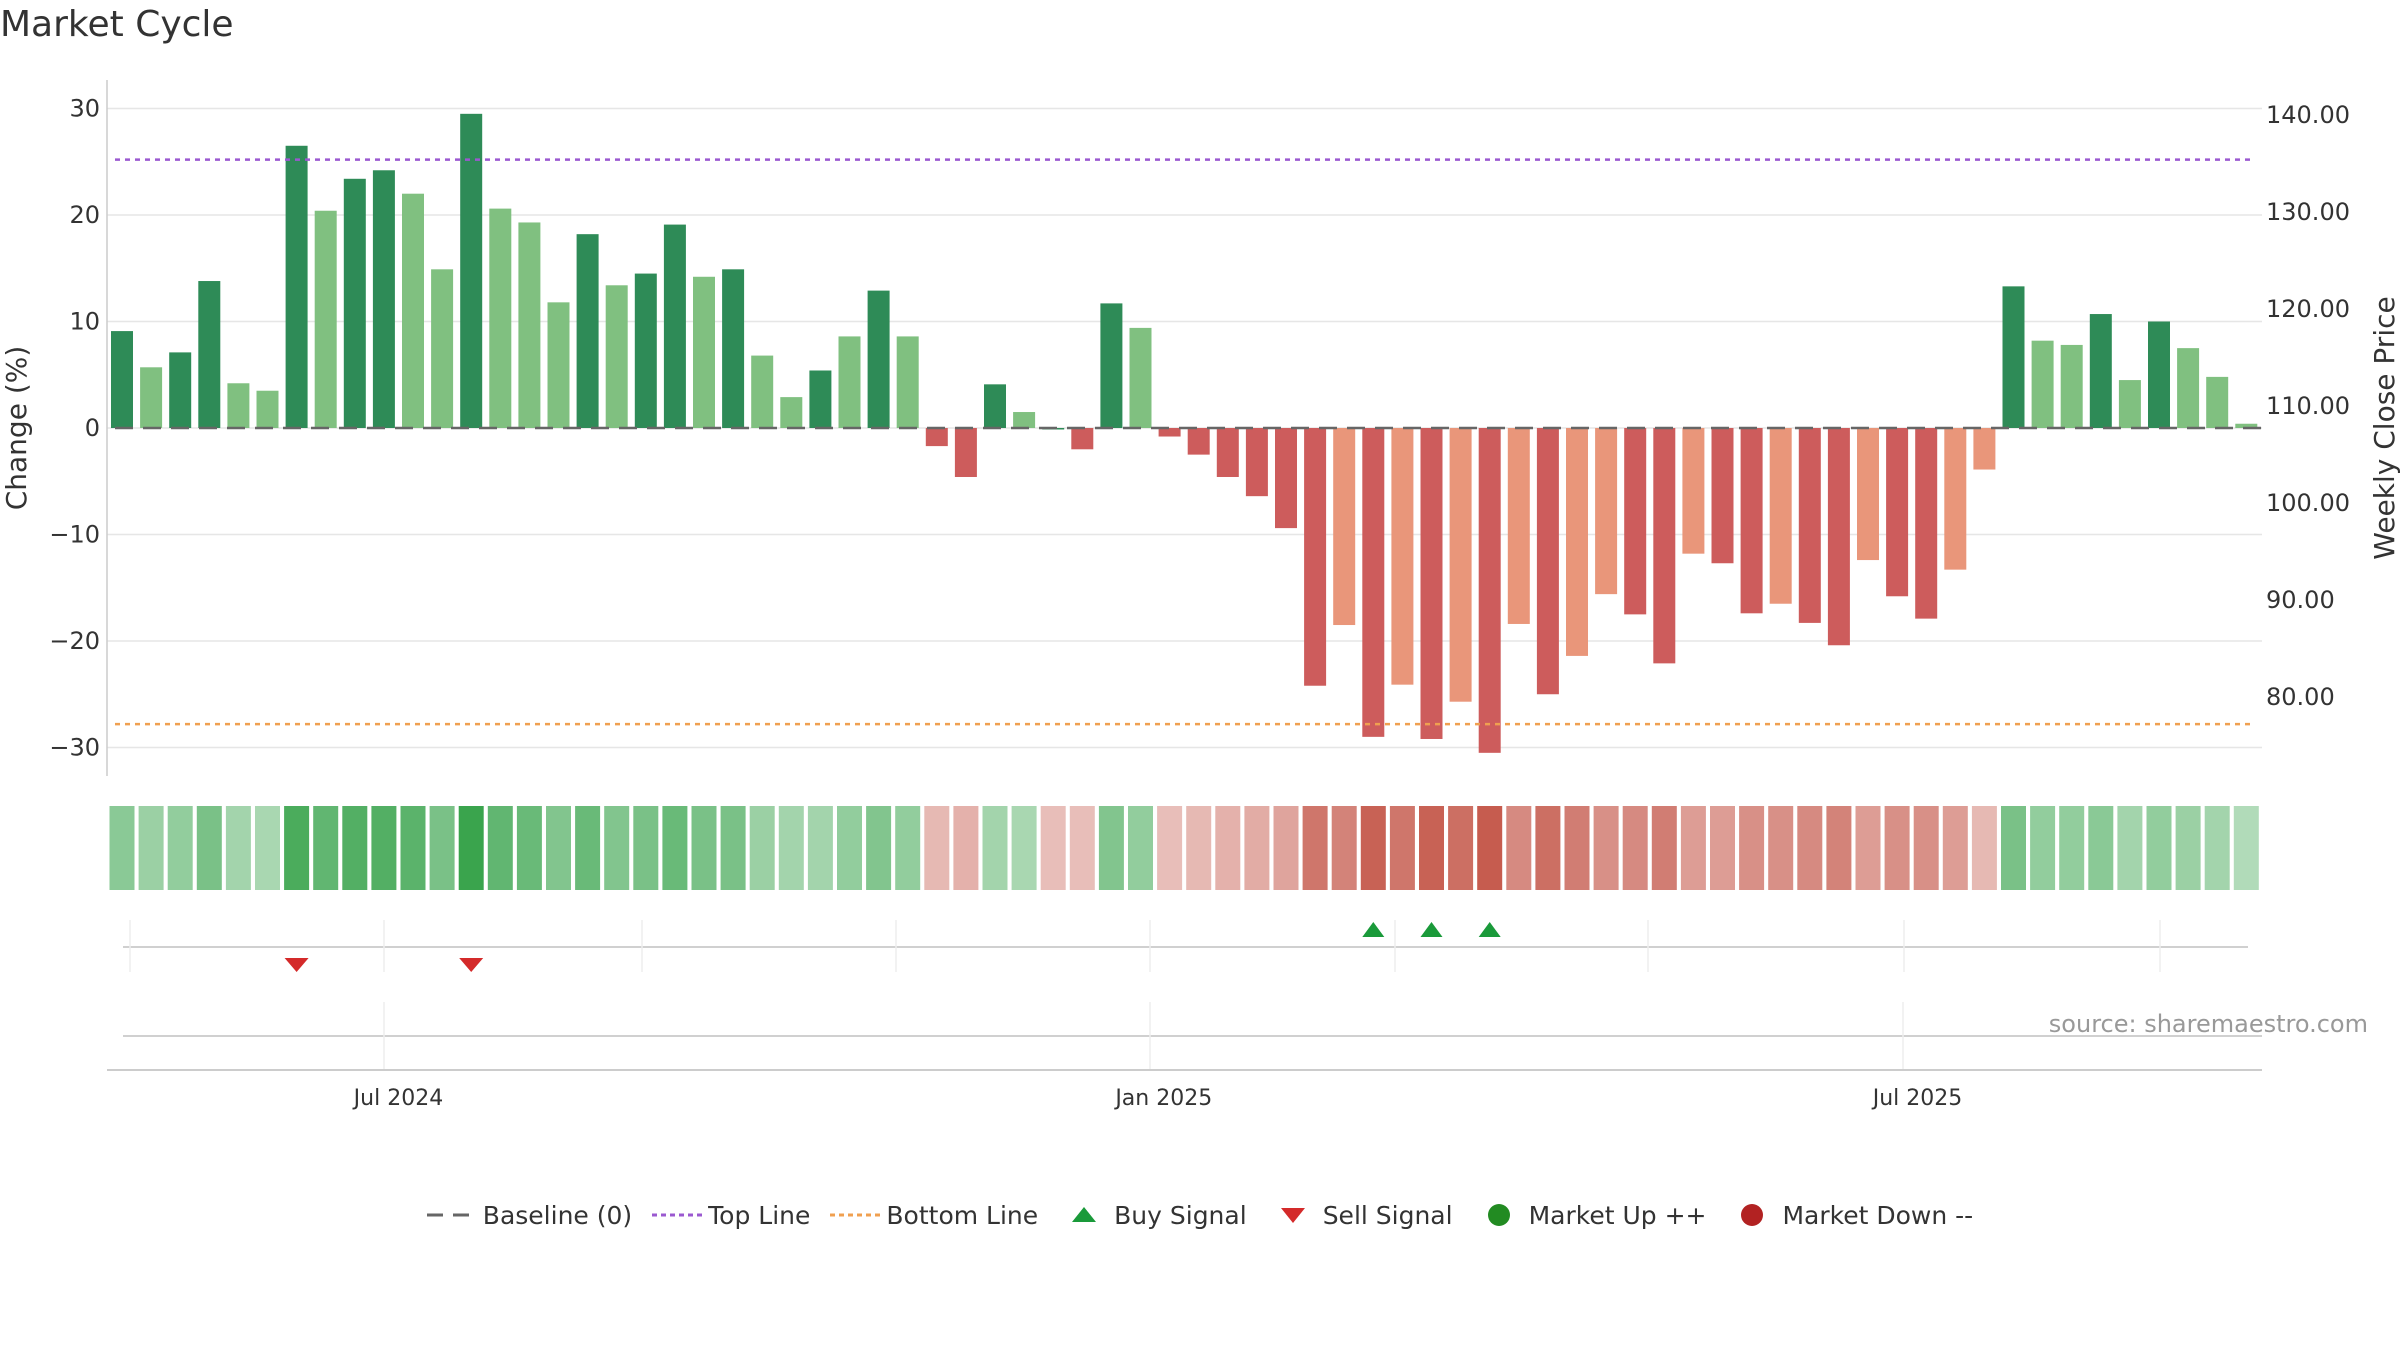  What do you see at coordinates (16, 428) in the screenshot?
I see `y-axis-title: Change (%)` at bounding box center [16, 428].